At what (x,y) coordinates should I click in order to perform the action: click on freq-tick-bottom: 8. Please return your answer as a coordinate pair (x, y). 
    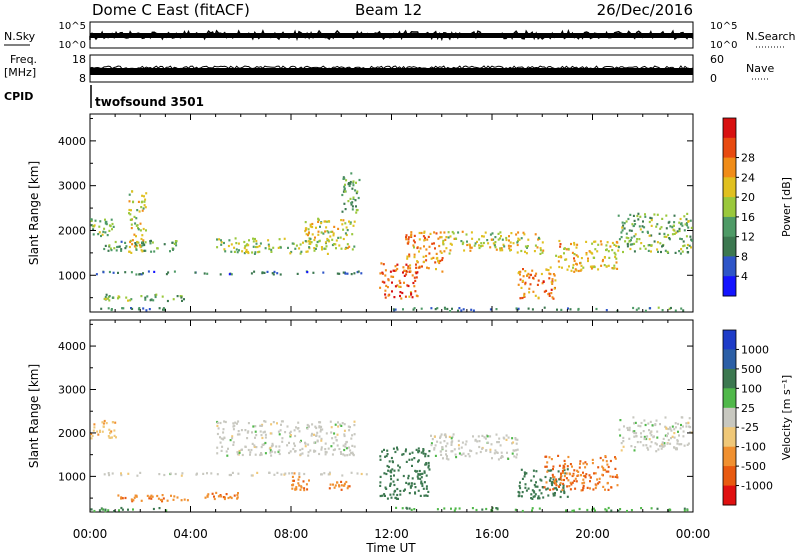
    Looking at the image, I should click on (82, 78).